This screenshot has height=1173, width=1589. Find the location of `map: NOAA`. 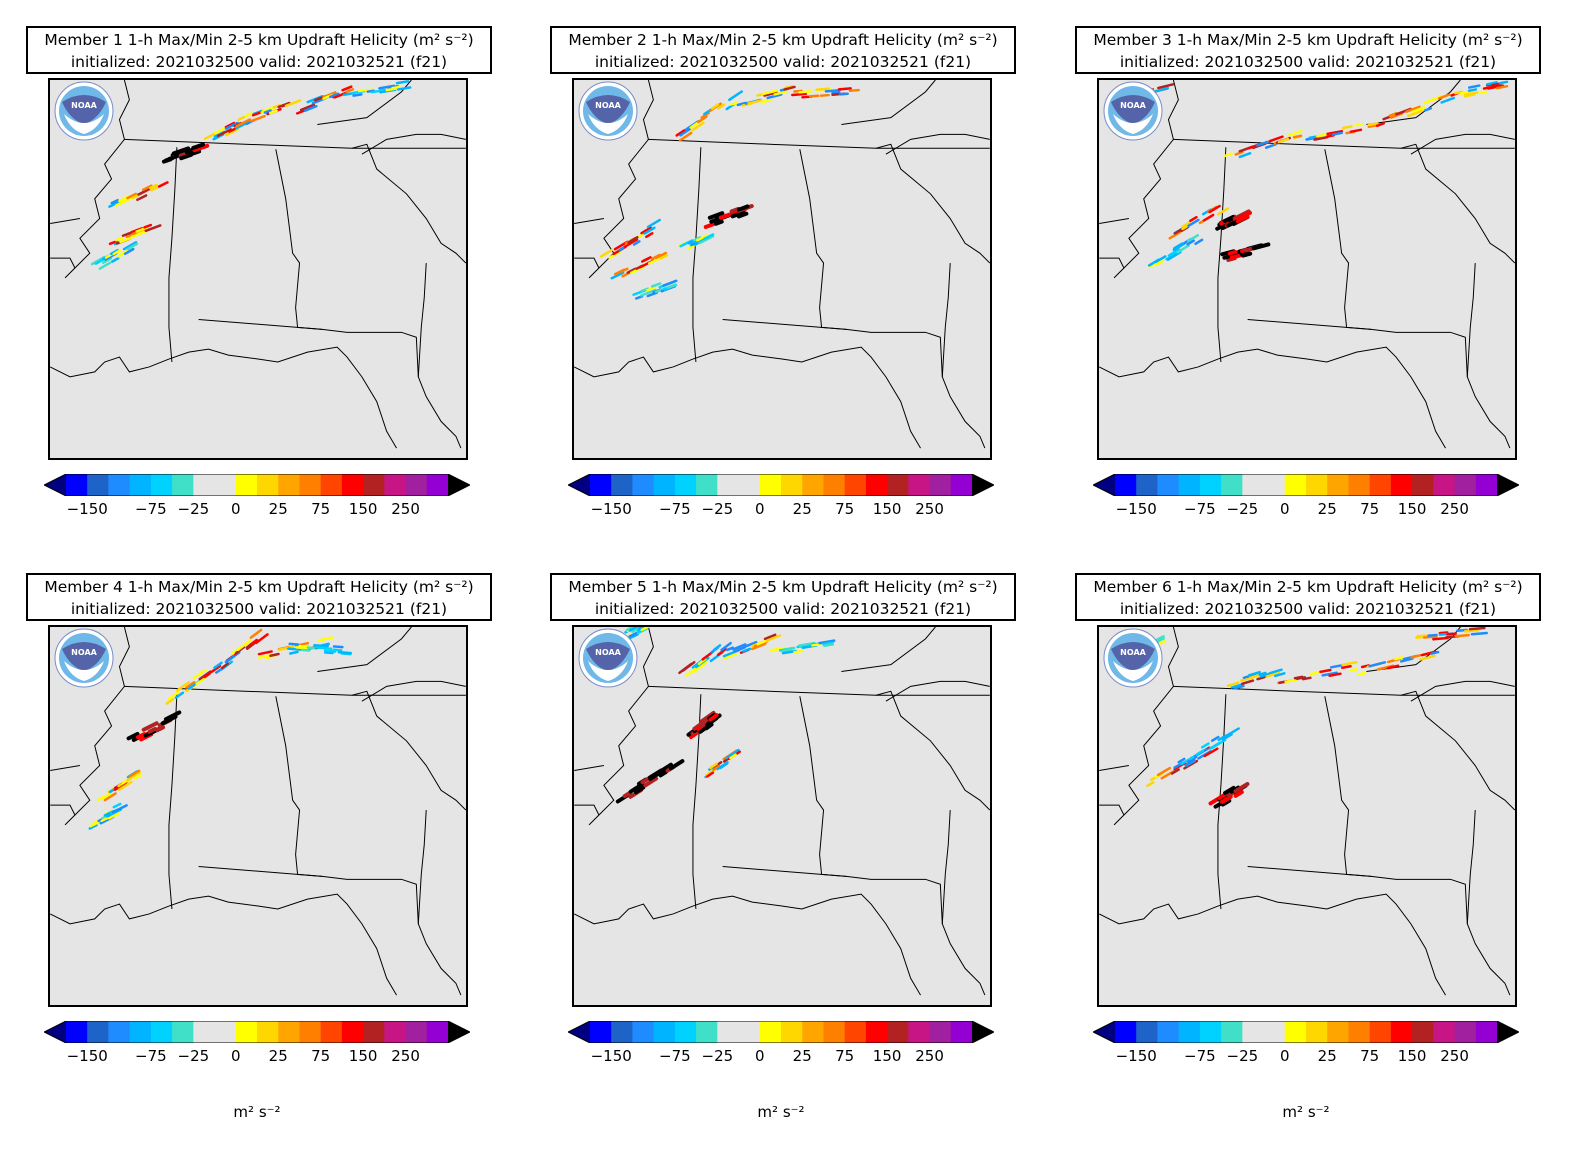

map: NOAA is located at coordinates (782, 269).